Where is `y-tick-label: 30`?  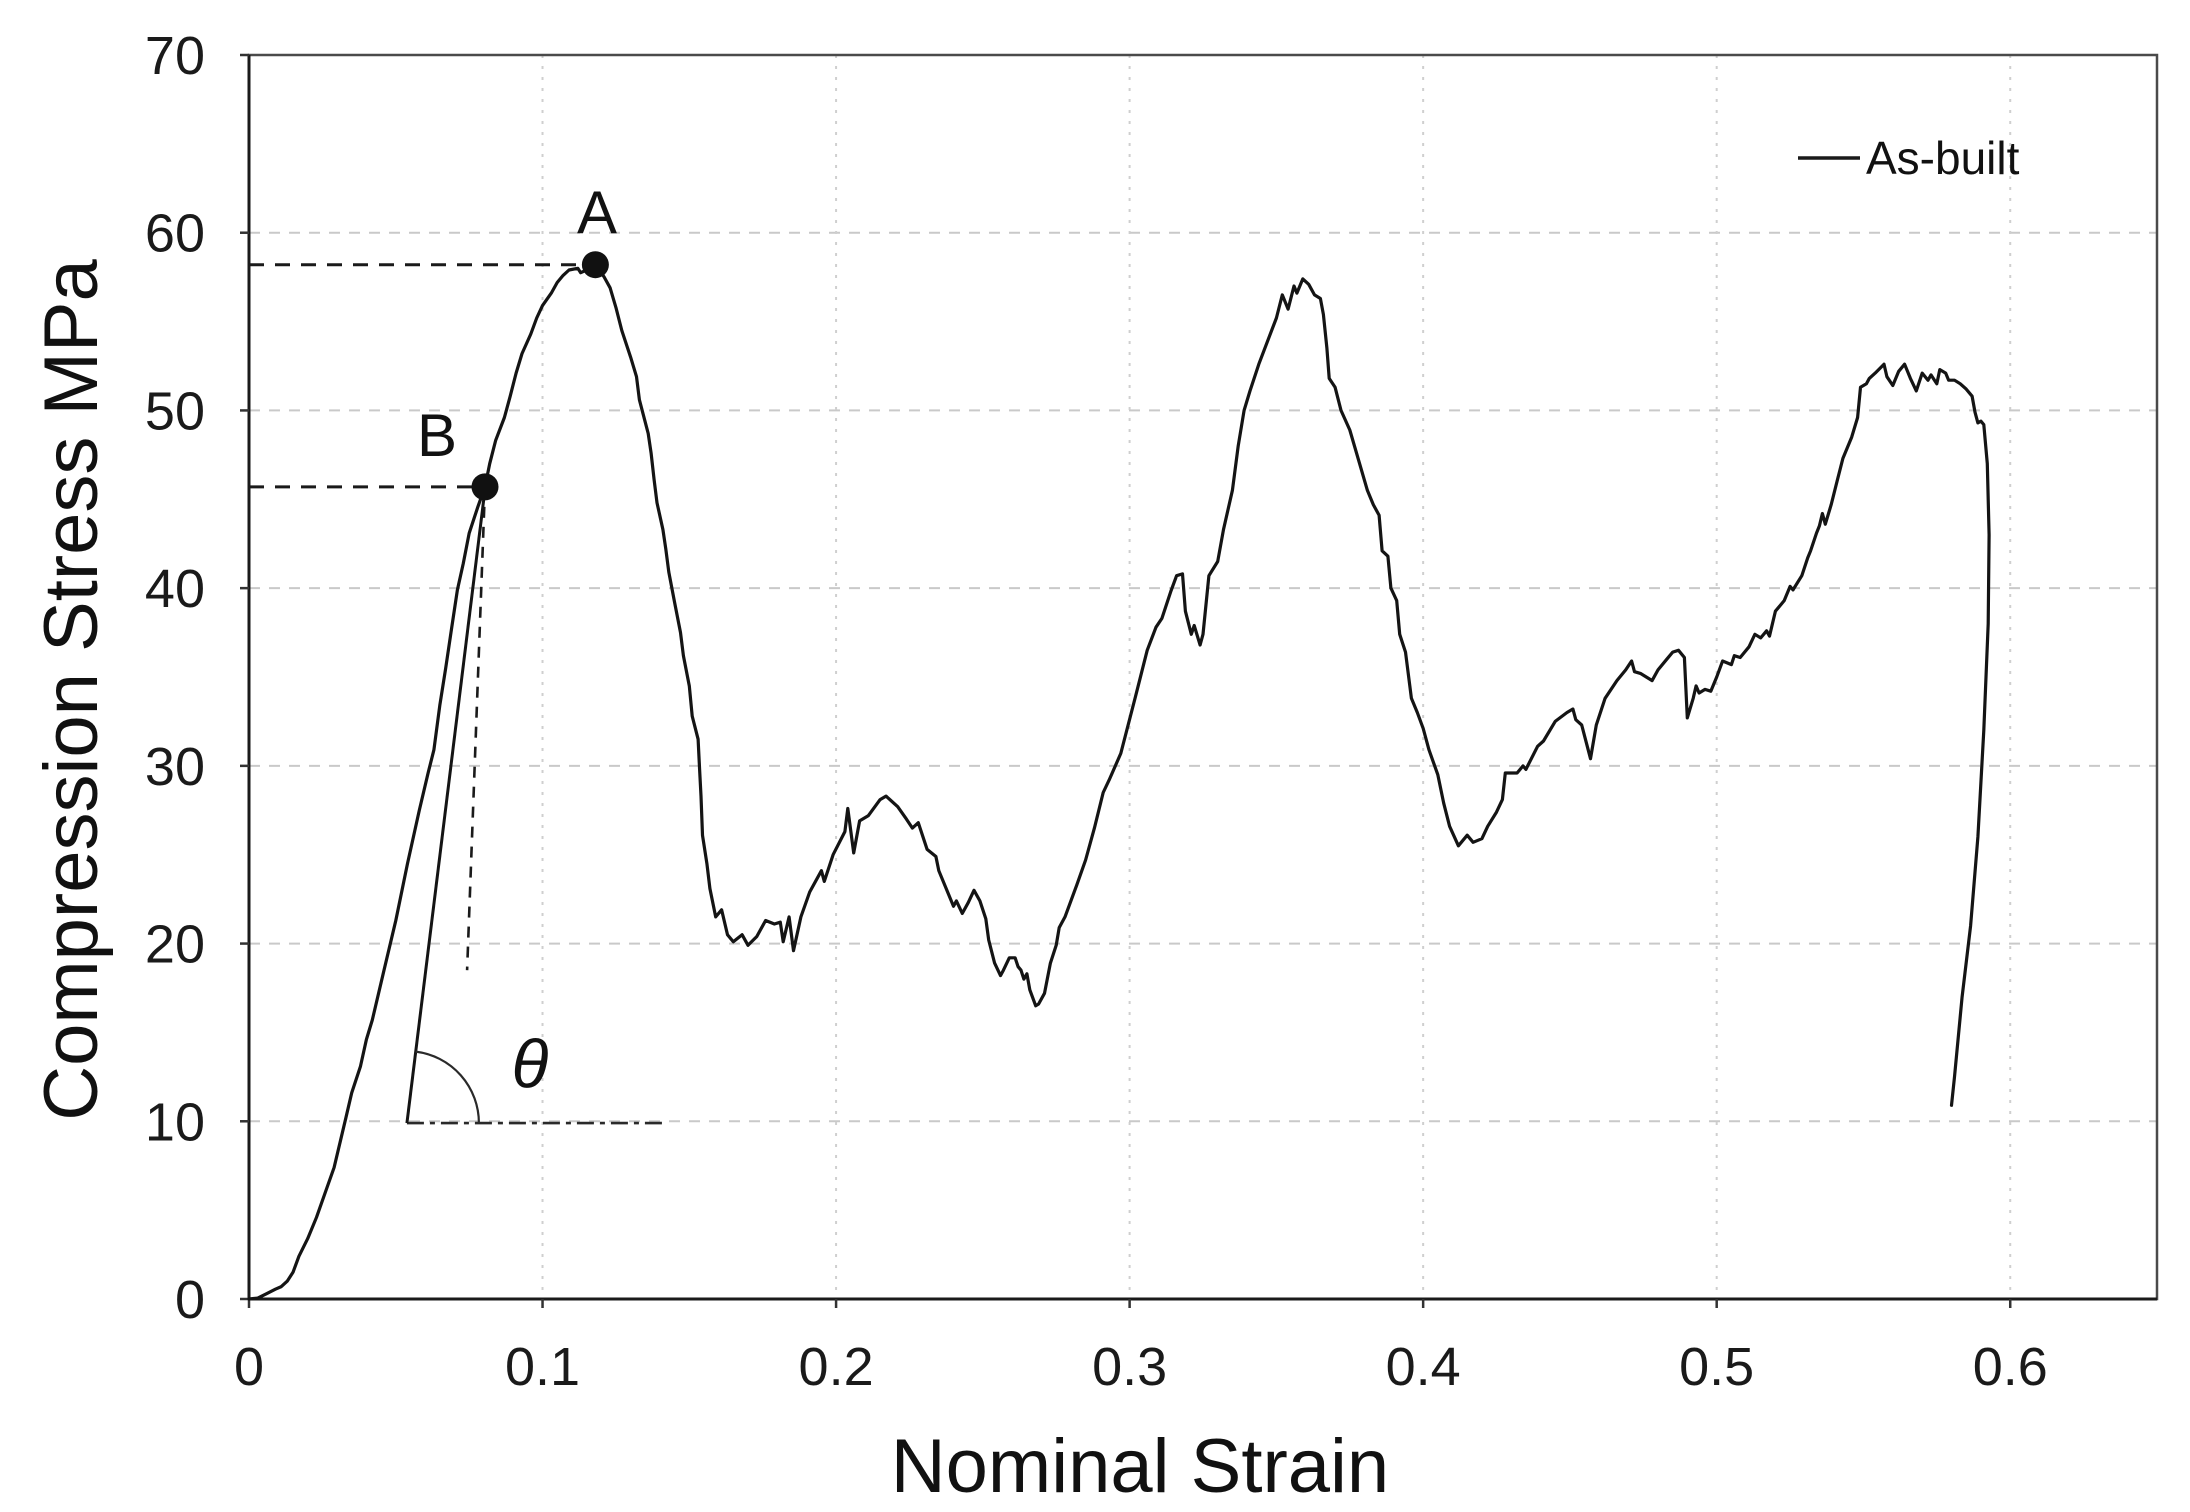
y-tick-label: 30 is located at coordinates (175, 767).